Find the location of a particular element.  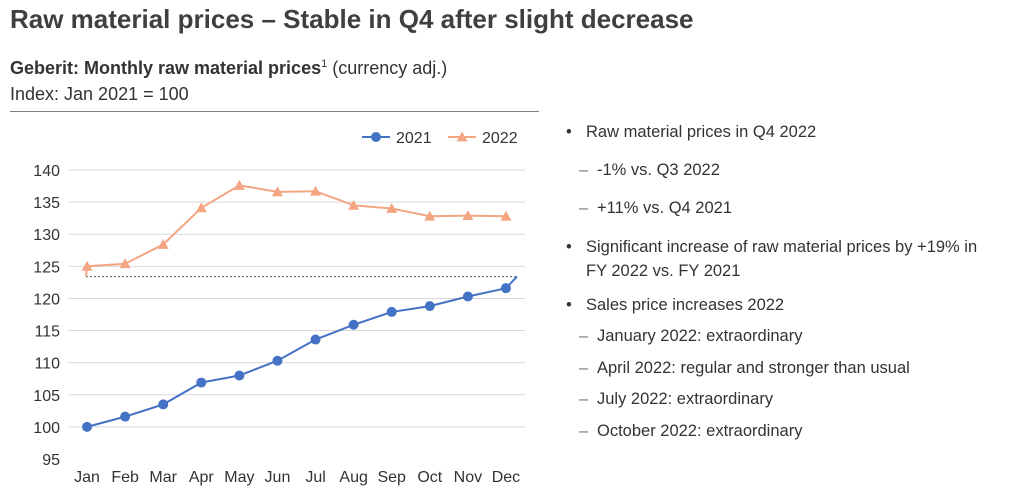

x-tick-label-aug: Aug is located at coordinates (353, 477).